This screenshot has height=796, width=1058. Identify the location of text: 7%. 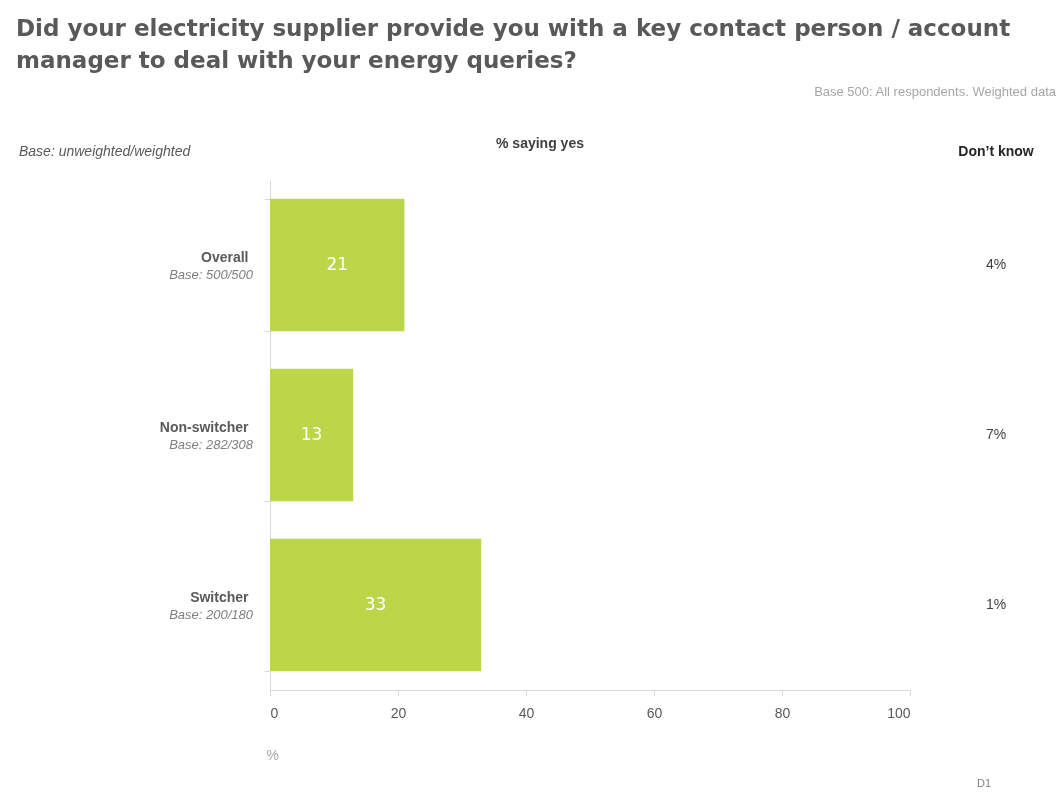
(996, 434).